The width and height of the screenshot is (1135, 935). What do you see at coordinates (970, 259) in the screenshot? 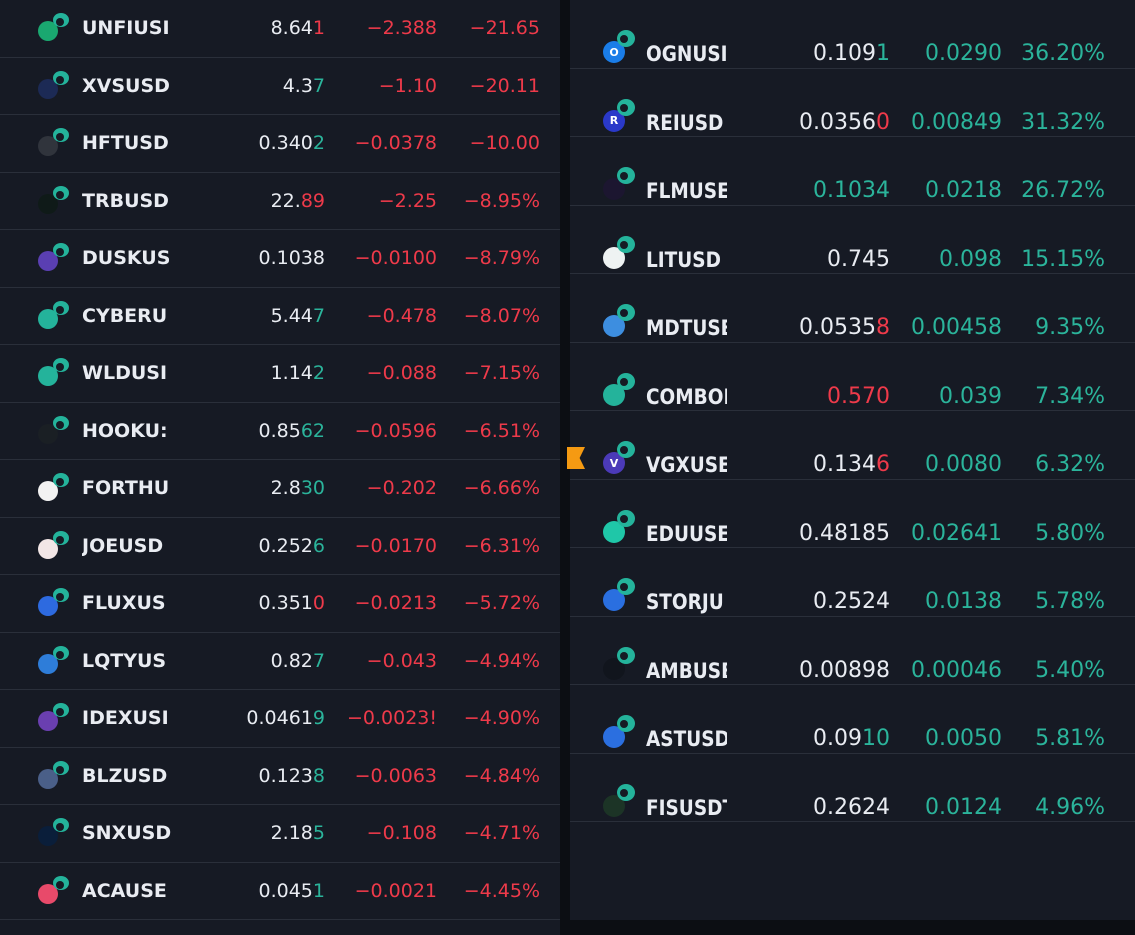
I see `price-change: 0.098` at bounding box center [970, 259].